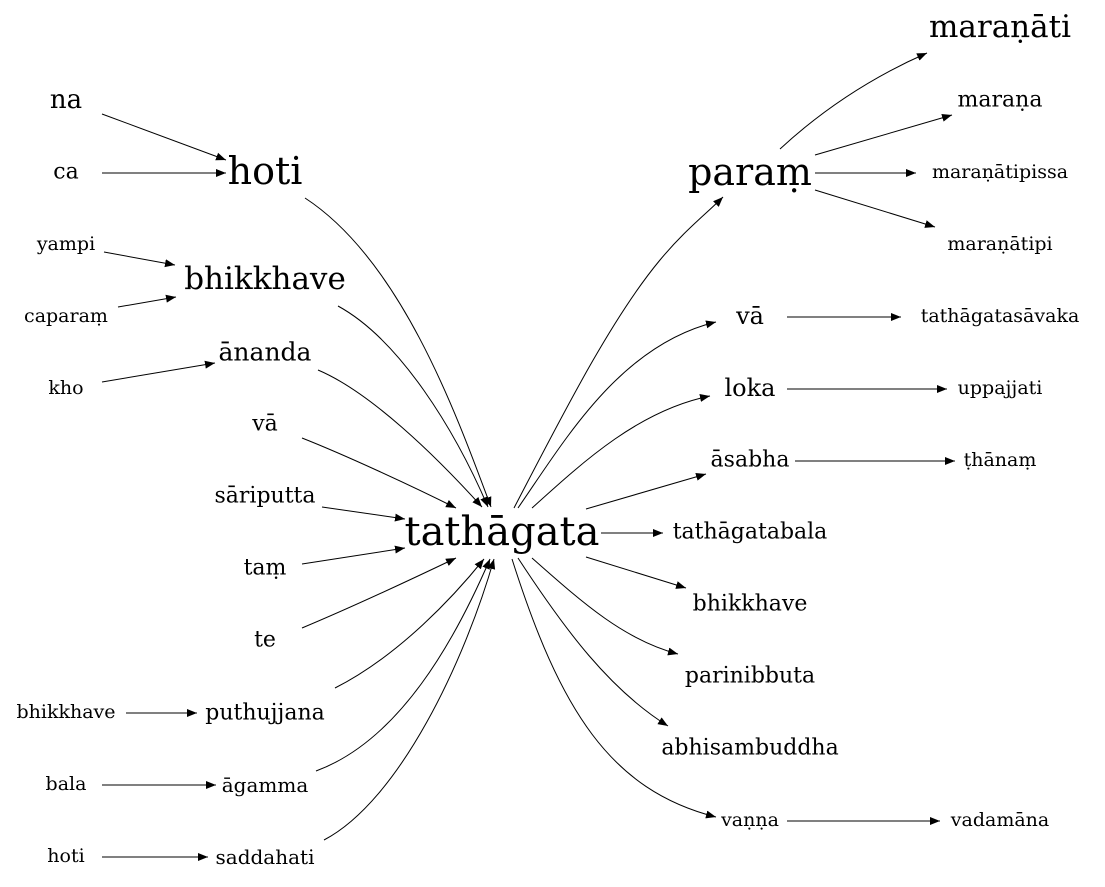 This screenshot has width=1105, height=887. What do you see at coordinates (265, 279) in the screenshot?
I see `node-bhikkhave-mid: bhikkhave` at bounding box center [265, 279].